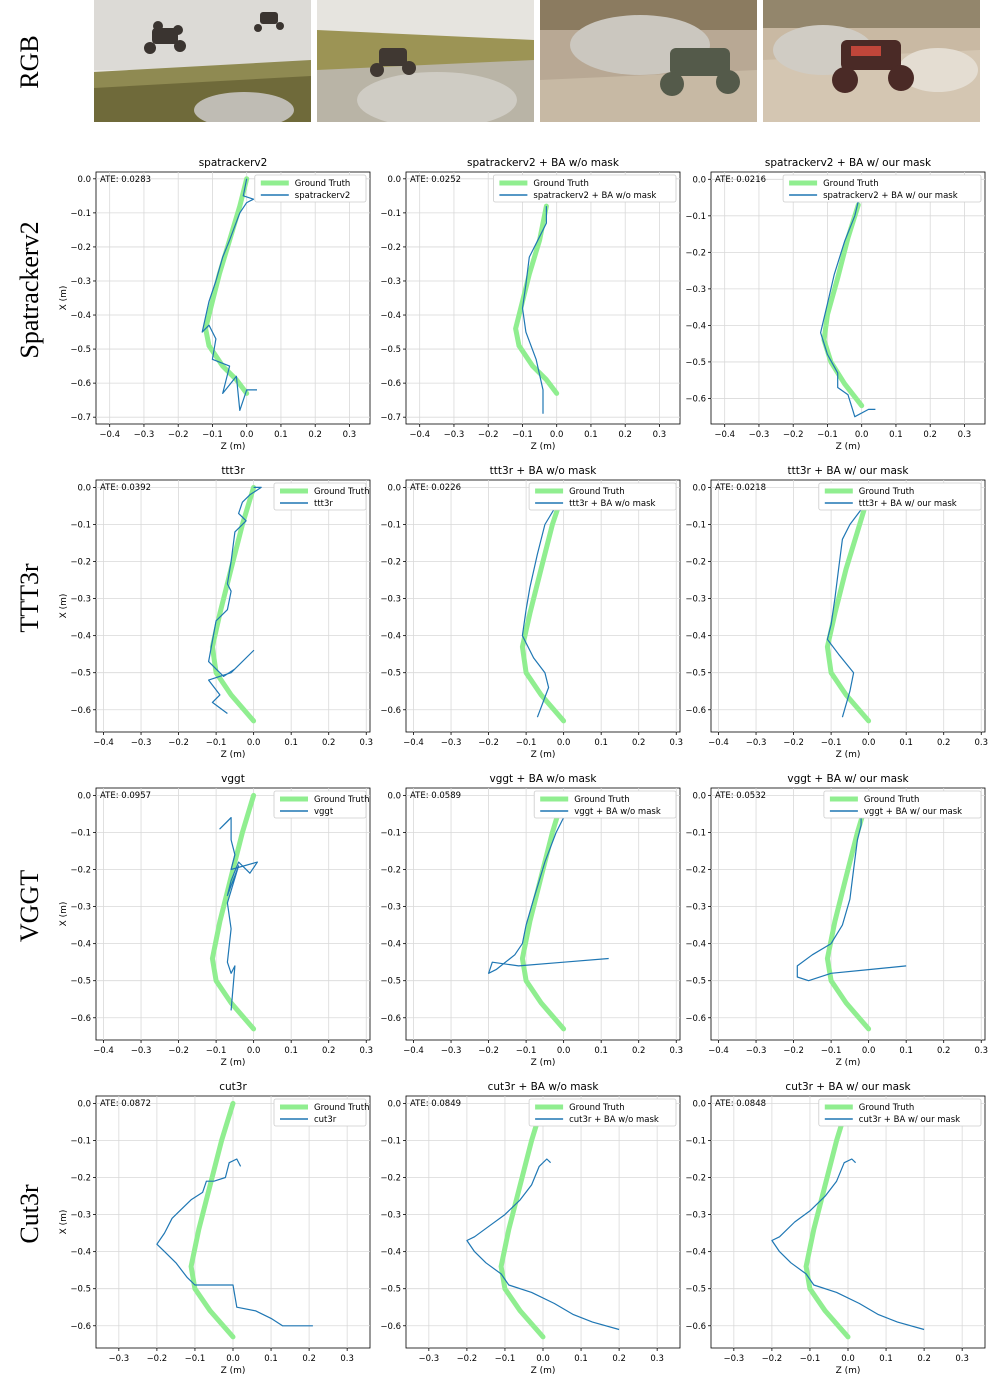  Describe the element at coordinates (740, 1104) in the screenshot. I see `ate-annotation: ATE: 0.0848` at that location.